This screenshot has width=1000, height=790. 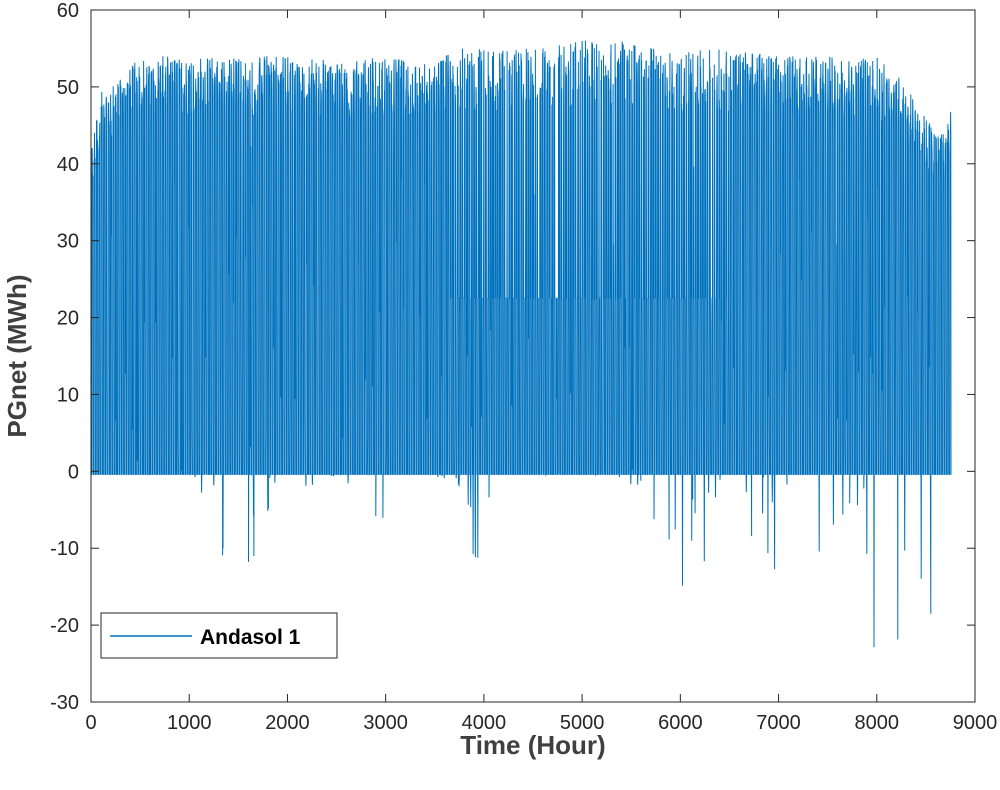 I want to click on x-tick-label: 1000, so click(x=189, y=723).